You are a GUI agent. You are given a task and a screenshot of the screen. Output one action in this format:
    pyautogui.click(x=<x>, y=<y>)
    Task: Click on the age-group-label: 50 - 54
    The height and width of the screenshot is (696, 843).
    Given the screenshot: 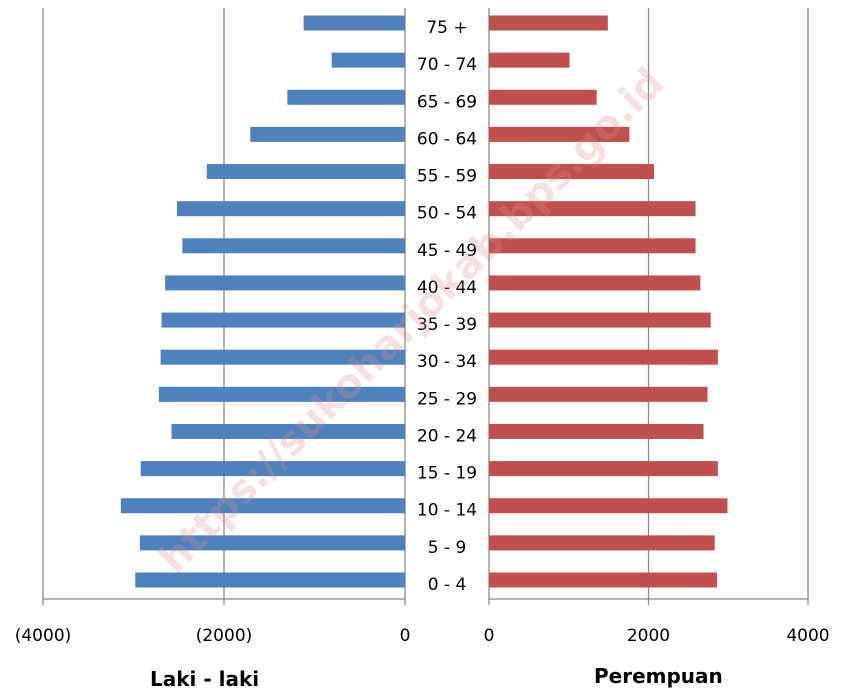 What is the action you would take?
    pyautogui.click(x=447, y=214)
    